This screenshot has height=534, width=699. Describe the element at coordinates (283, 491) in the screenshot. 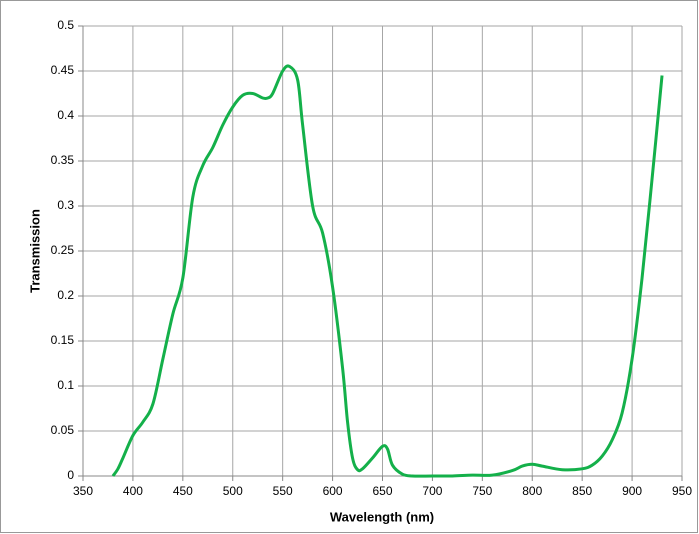

I see `x-tick-label: 550` at that location.